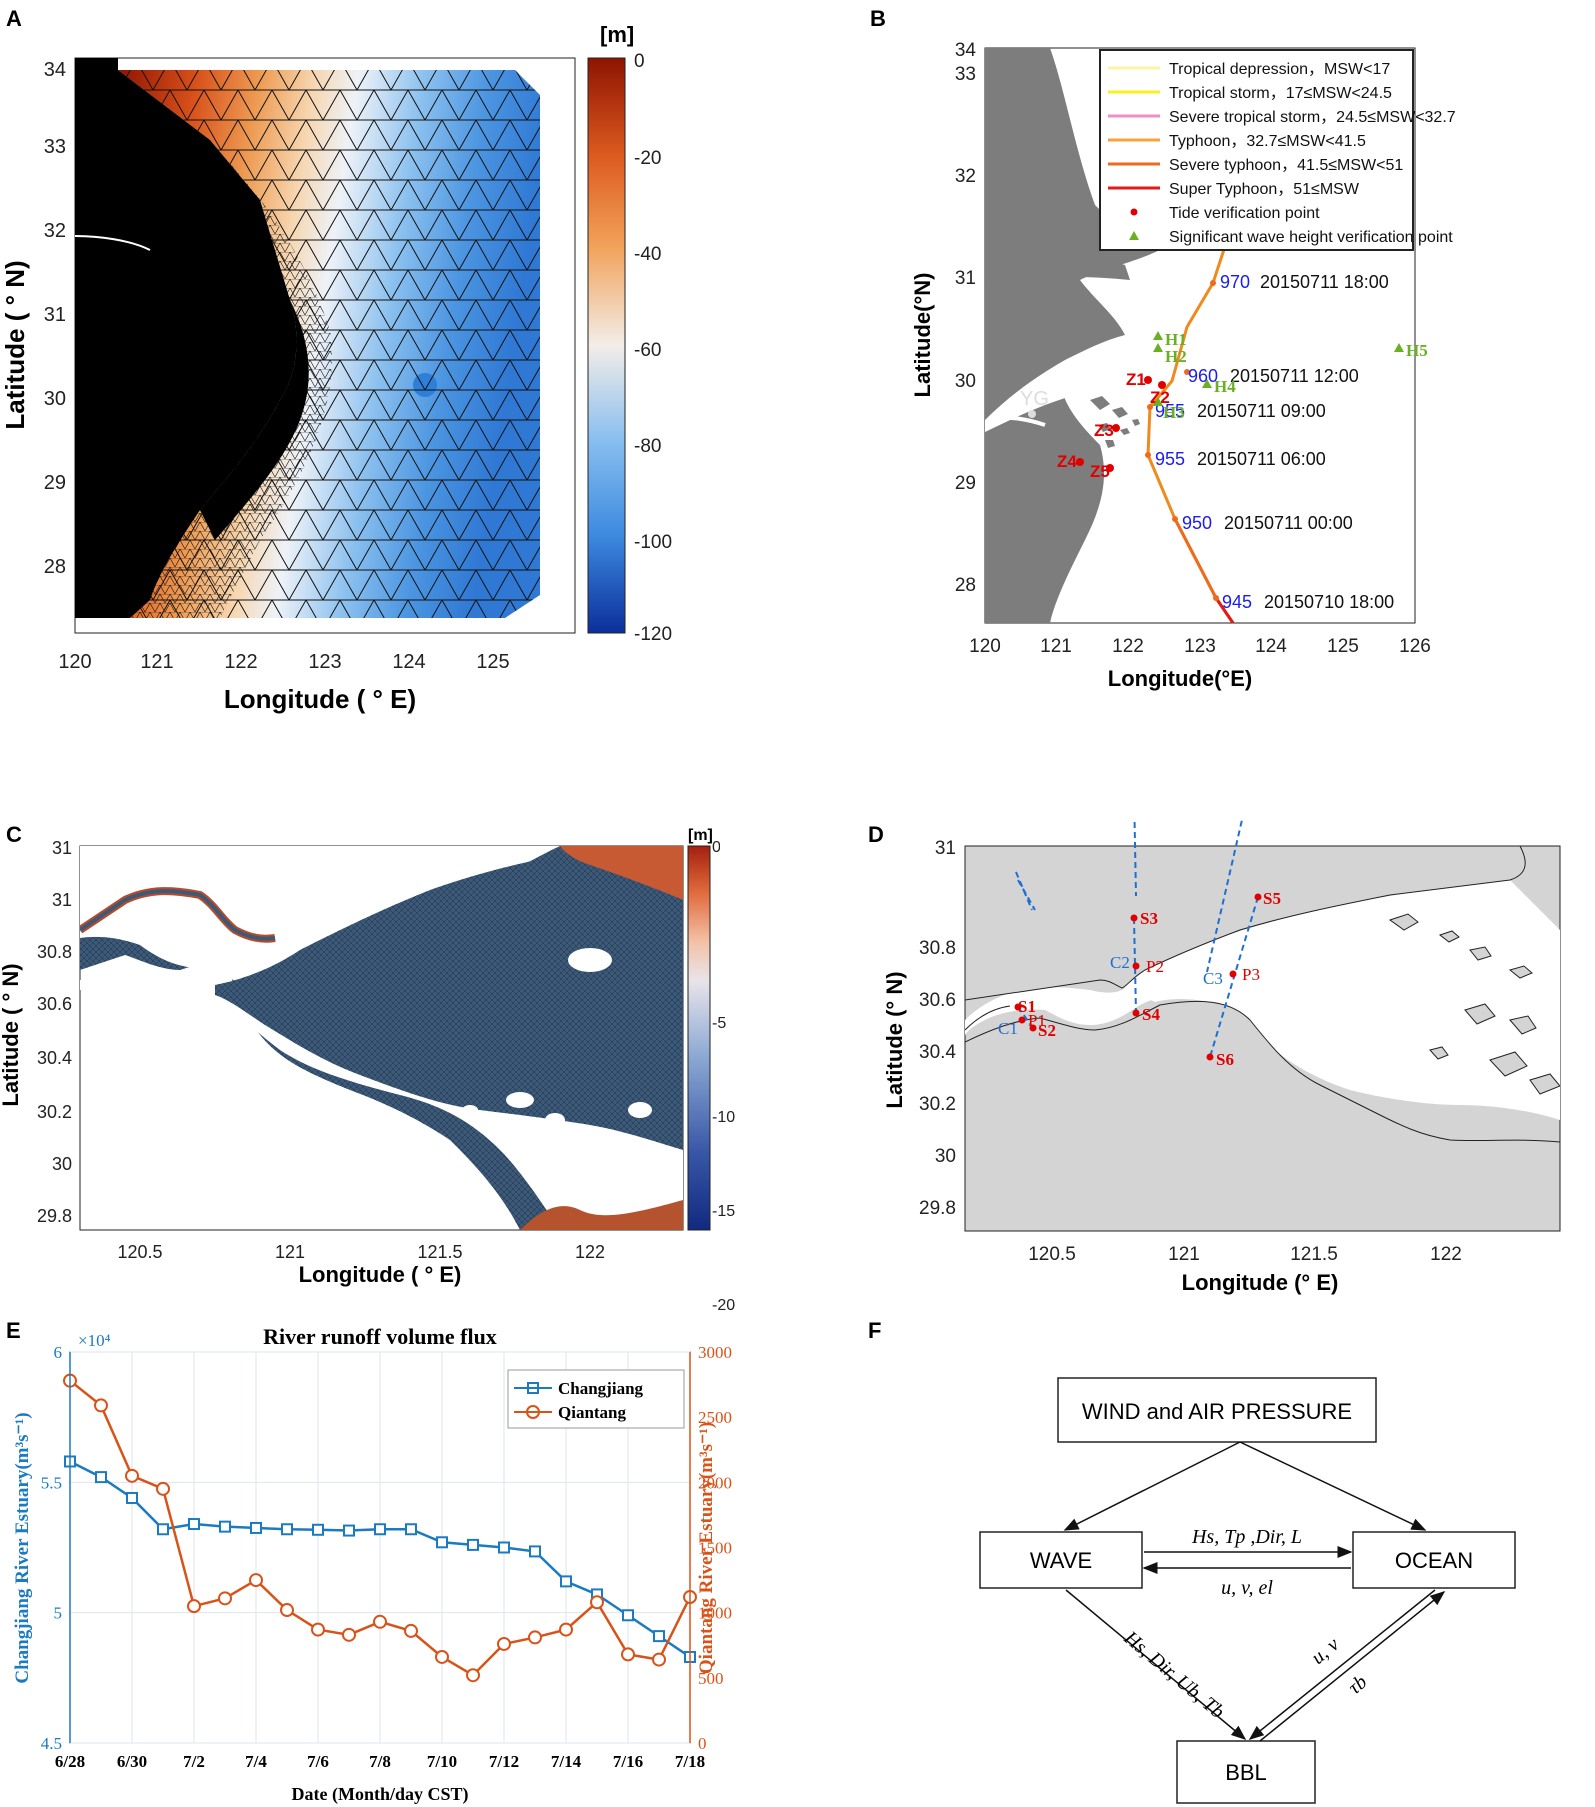 This screenshot has height=1807, width=1595. I want to click on legend-item: Typhoon，32.7≤MSW<41.5, so click(1267, 141).